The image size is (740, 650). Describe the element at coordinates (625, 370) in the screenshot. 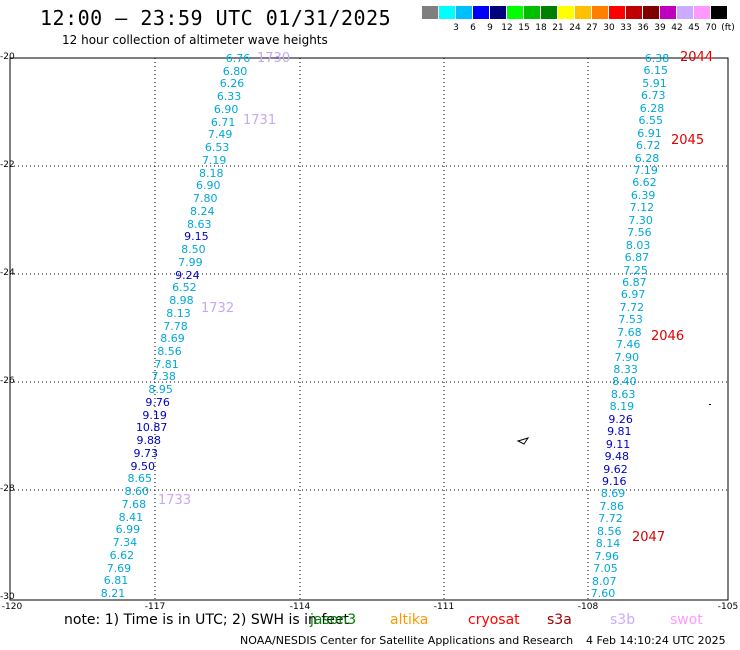

I see `wave-height-value: 8.33` at that location.